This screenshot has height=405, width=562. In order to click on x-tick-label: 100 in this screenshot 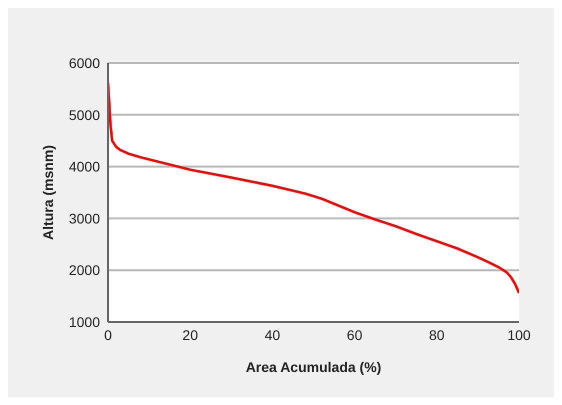, I will do `click(519, 334)`.